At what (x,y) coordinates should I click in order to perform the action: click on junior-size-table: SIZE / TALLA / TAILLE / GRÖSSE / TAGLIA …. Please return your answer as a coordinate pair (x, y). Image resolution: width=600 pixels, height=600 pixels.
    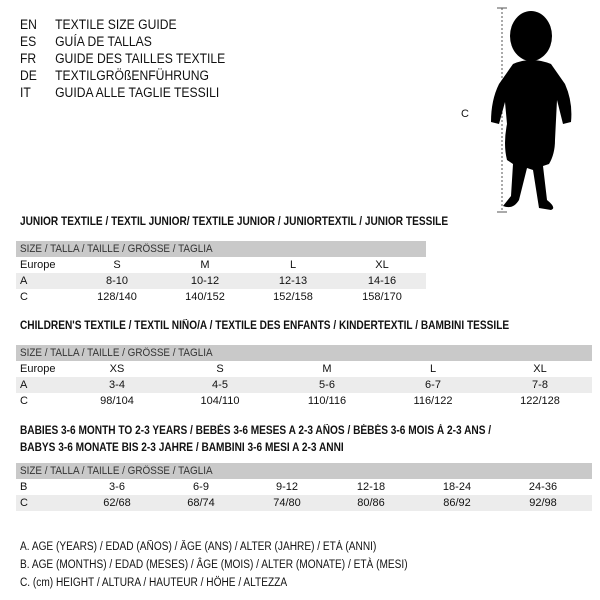
    Looking at the image, I should click on (221, 273).